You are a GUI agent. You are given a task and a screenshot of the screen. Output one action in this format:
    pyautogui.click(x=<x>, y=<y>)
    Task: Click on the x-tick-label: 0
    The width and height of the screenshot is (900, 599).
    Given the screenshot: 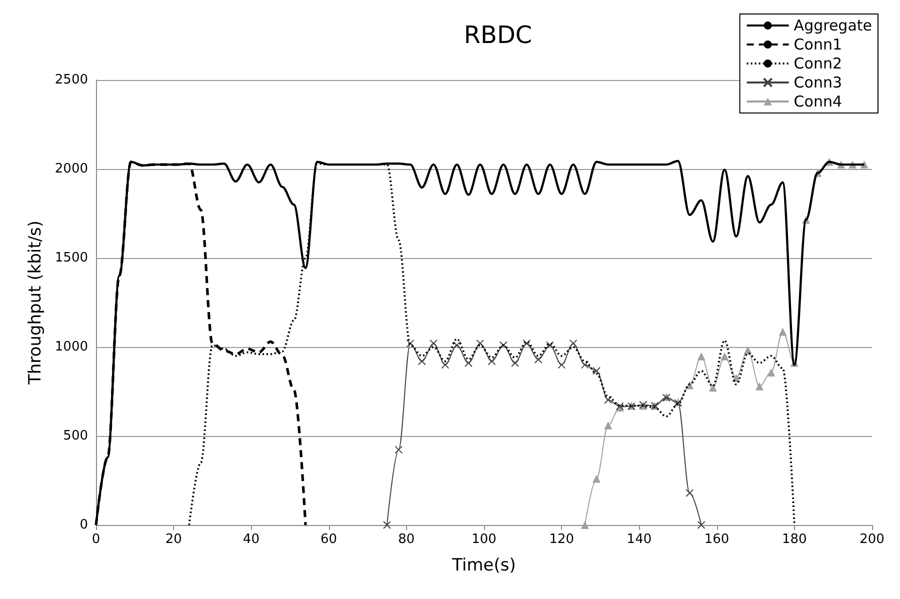 What is the action you would take?
    pyautogui.click(x=96, y=539)
    